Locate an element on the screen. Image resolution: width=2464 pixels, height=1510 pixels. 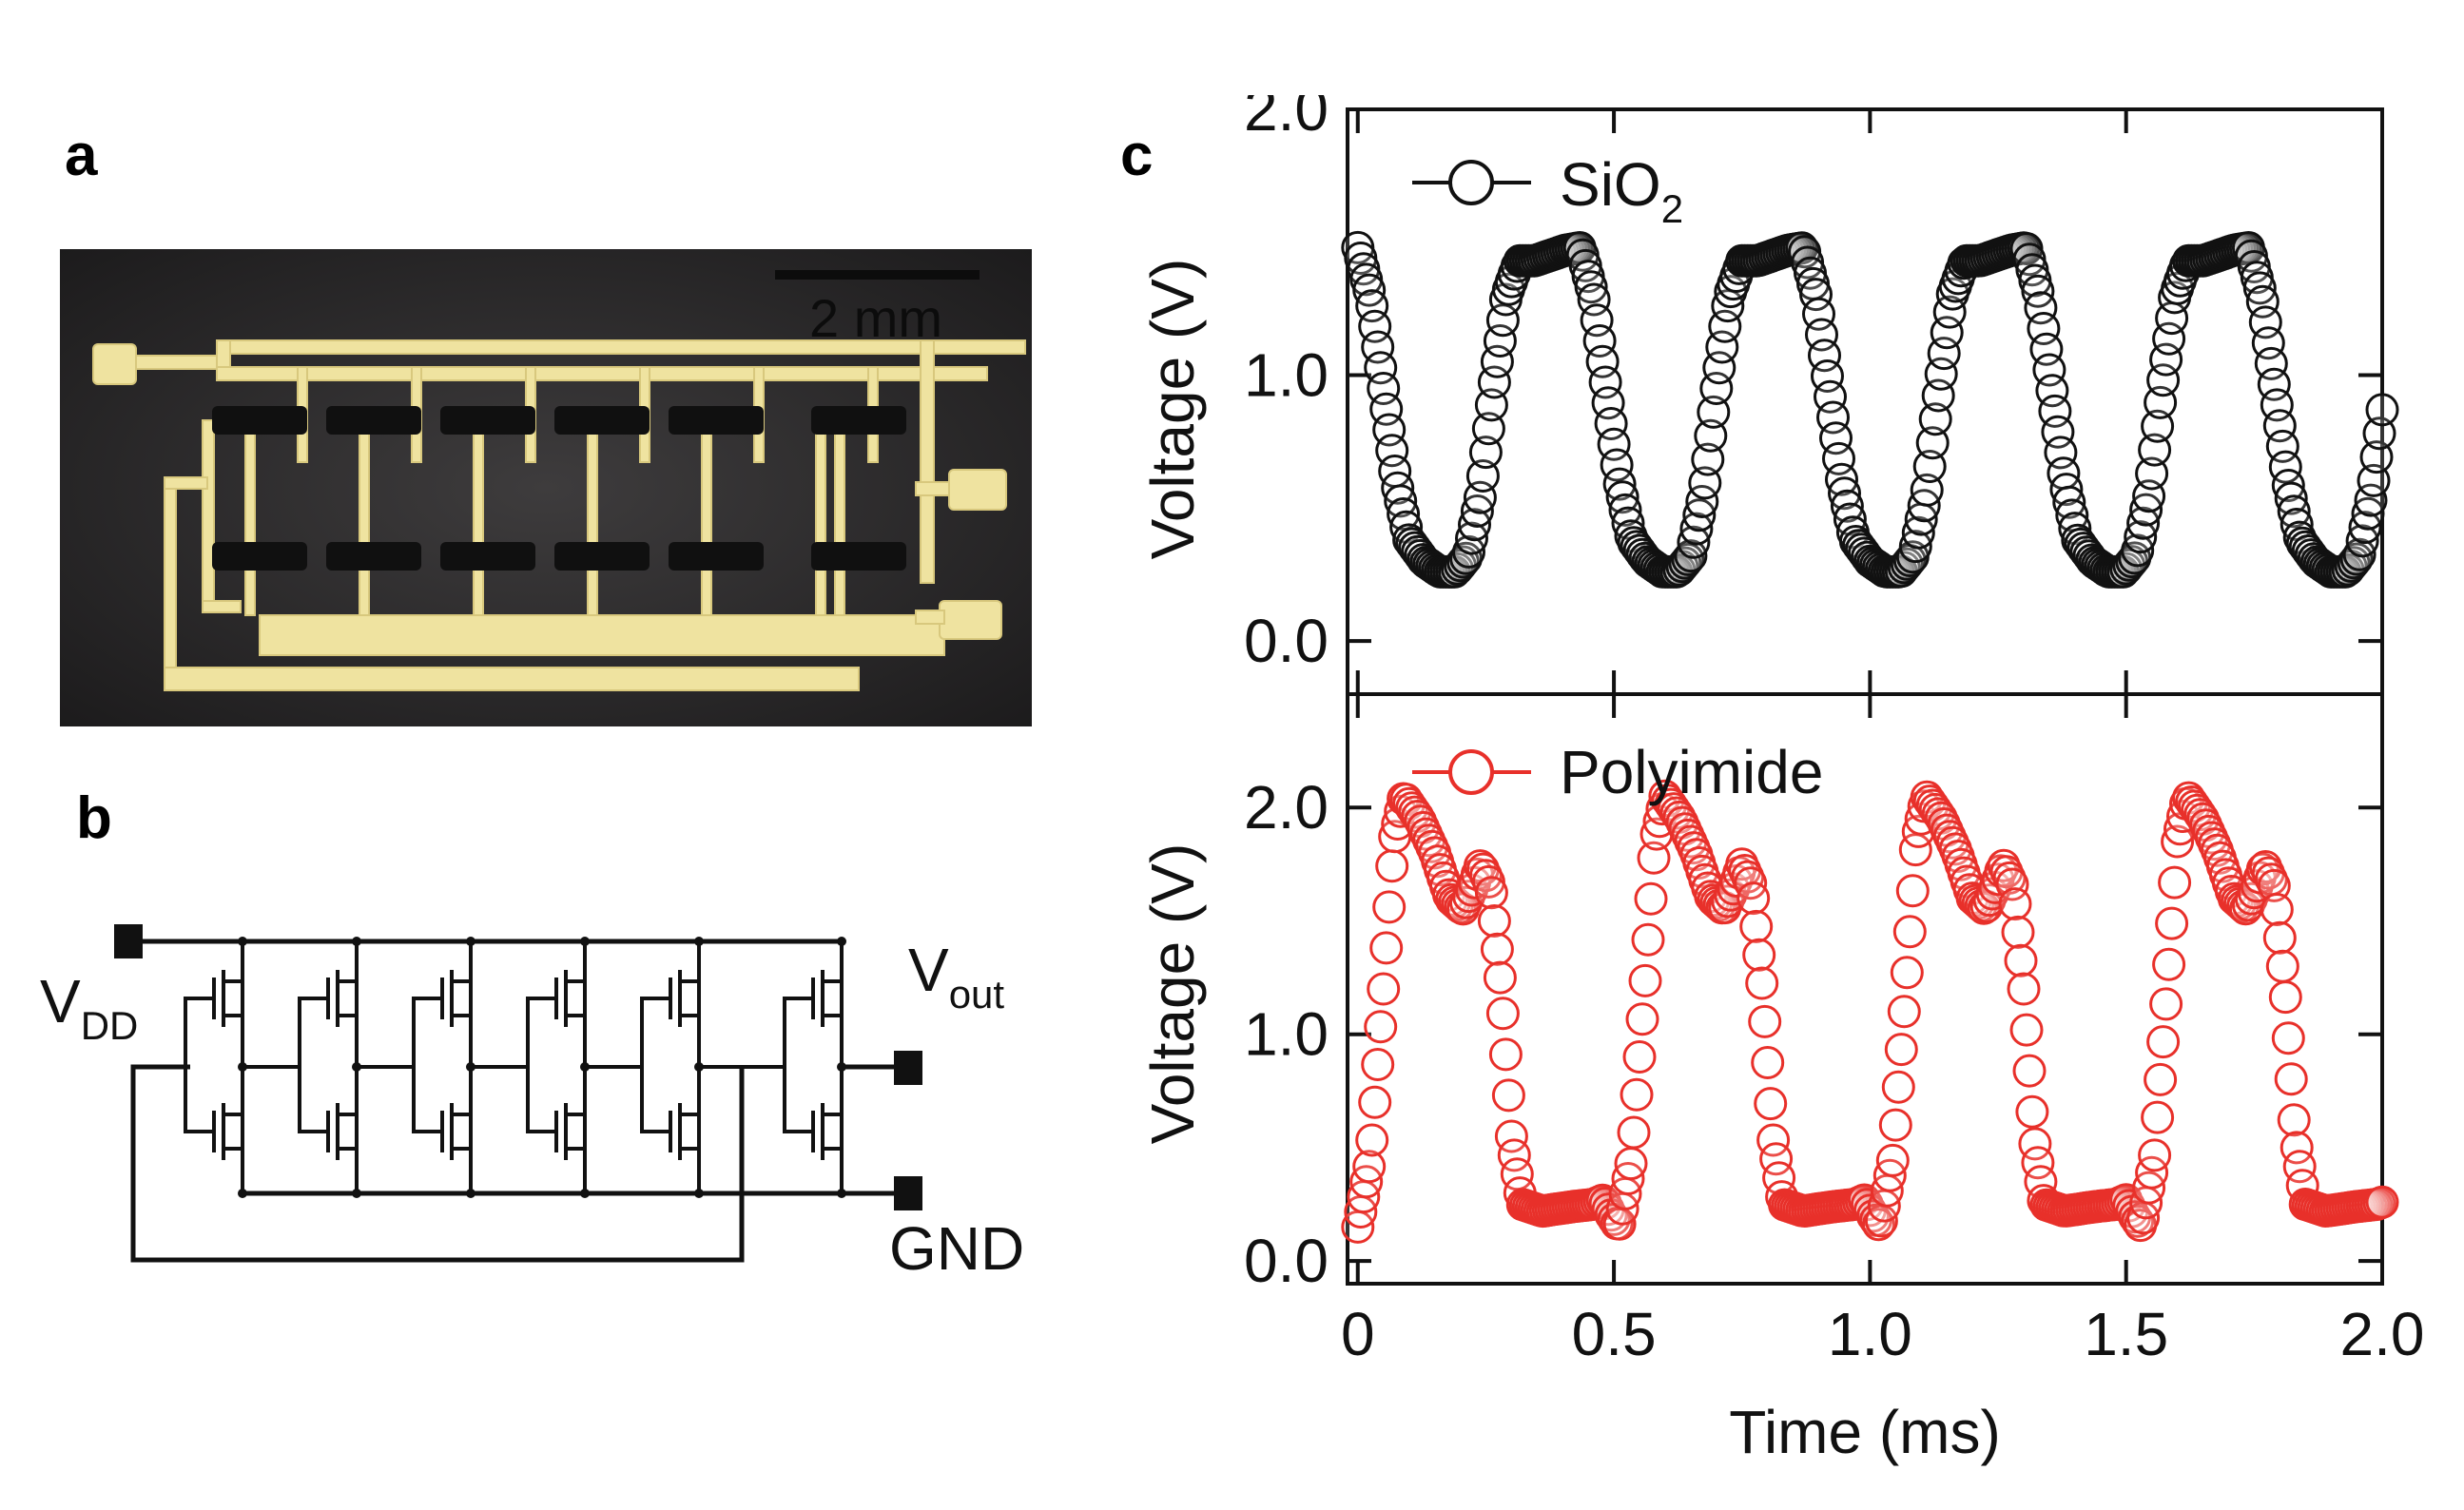
legend-polyimide: Polyimide is located at coordinates (1617, 772).